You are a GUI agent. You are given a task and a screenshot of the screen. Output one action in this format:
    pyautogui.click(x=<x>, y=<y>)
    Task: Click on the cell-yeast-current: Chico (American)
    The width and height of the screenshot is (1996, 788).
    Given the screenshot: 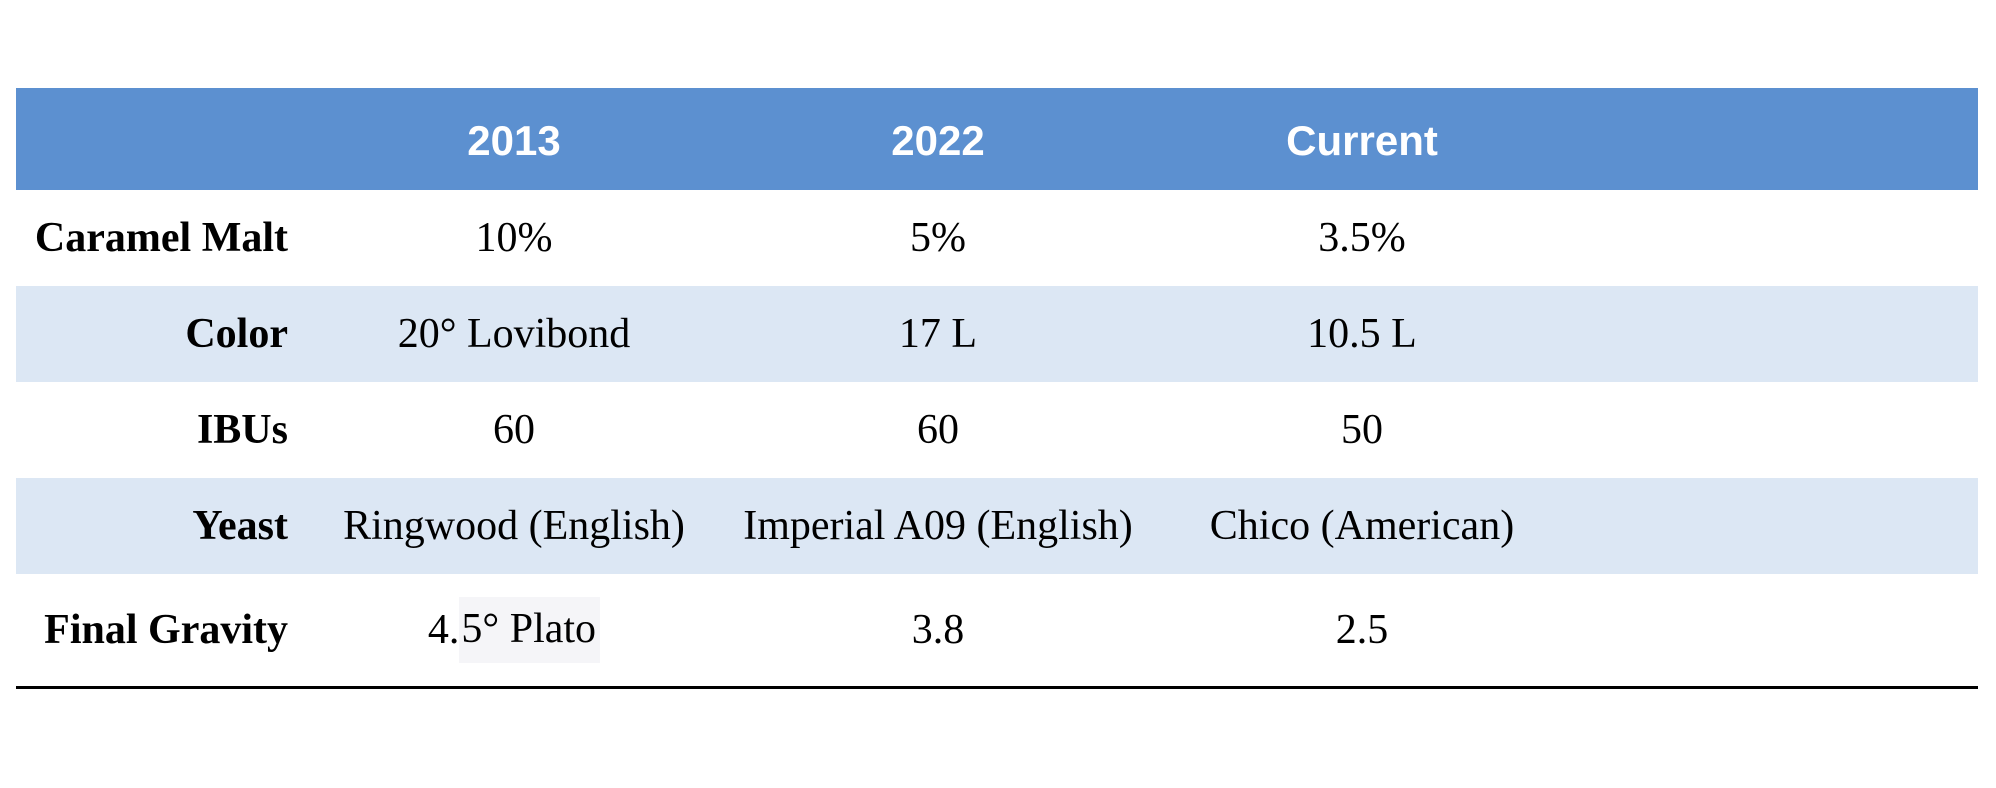 What is the action you would take?
    pyautogui.click(x=1362, y=526)
    